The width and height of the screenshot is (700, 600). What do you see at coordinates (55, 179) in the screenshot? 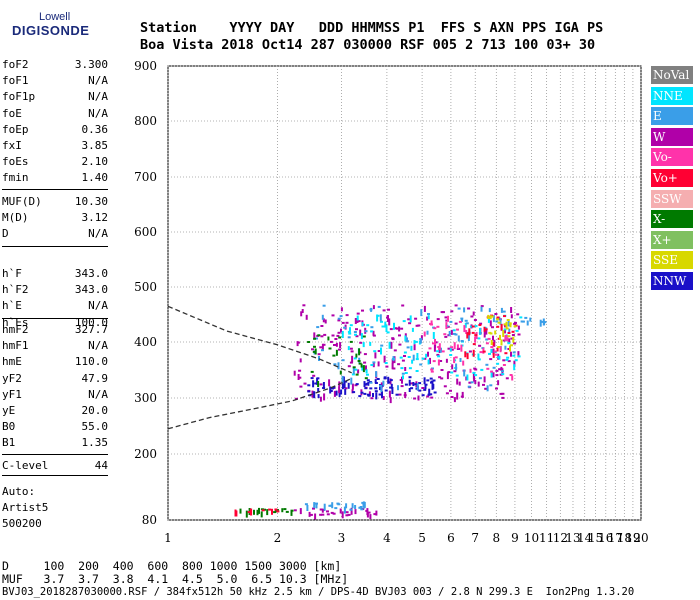
I see `param-row: fmin 1.40` at bounding box center [55, 179].